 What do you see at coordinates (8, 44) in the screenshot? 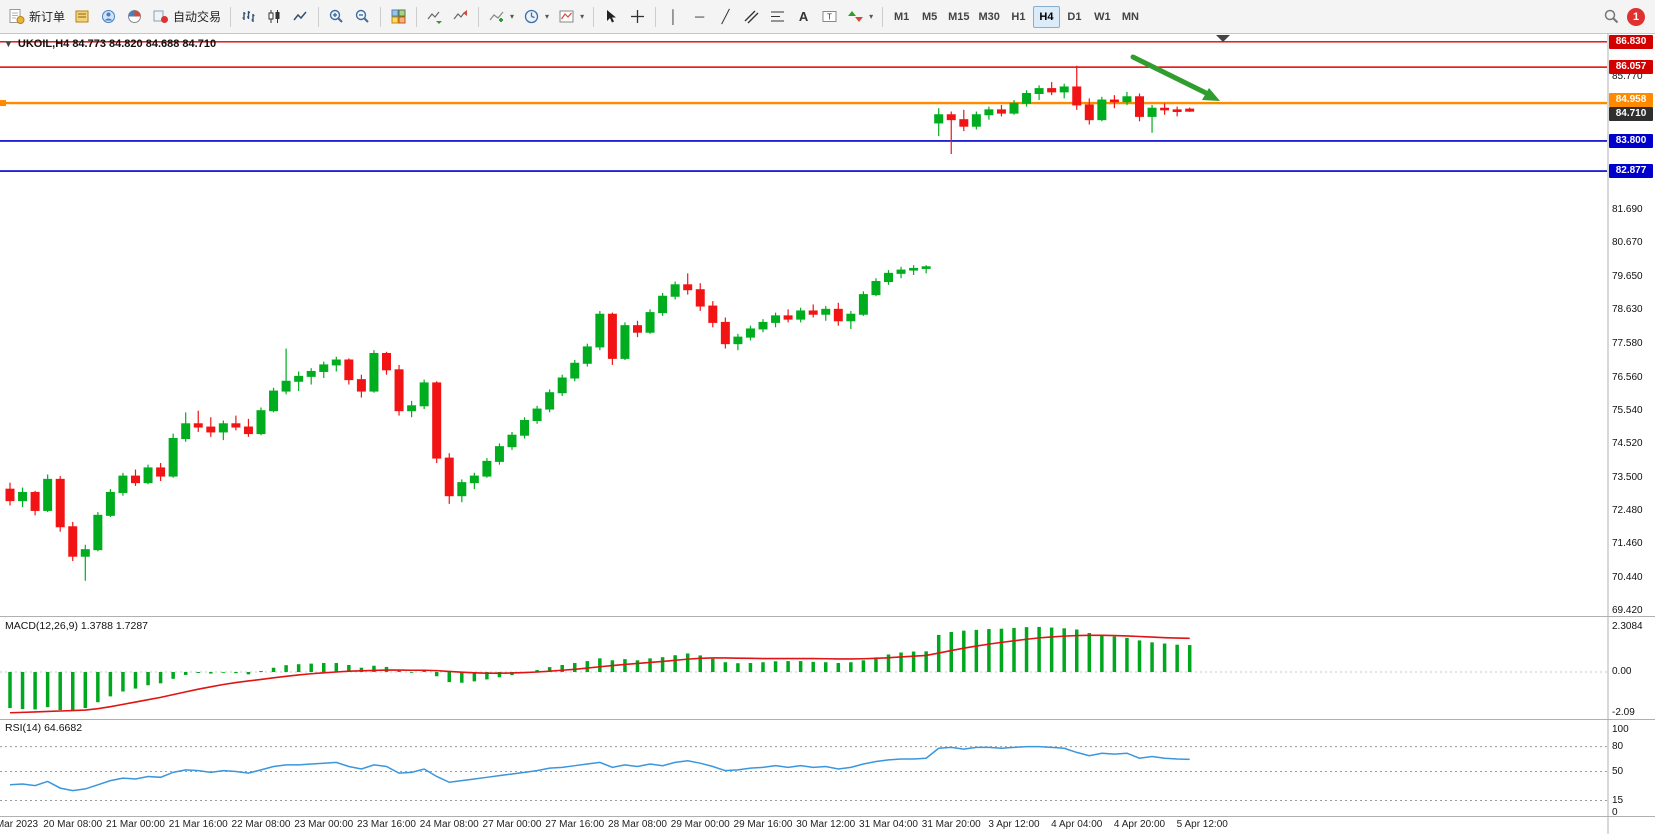
I see `oneclick-trading-arrow-icon: ▼` at bounding box center [8, 44].